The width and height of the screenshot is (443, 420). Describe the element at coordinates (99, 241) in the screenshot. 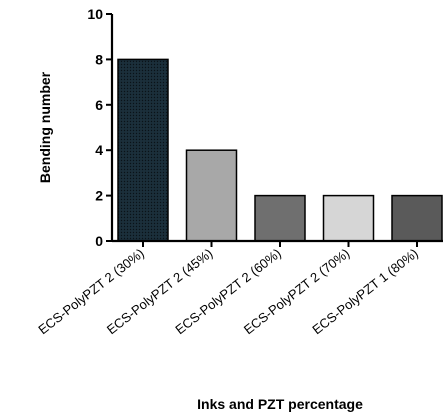

I see `y-tick-label-0: 0` at that location.